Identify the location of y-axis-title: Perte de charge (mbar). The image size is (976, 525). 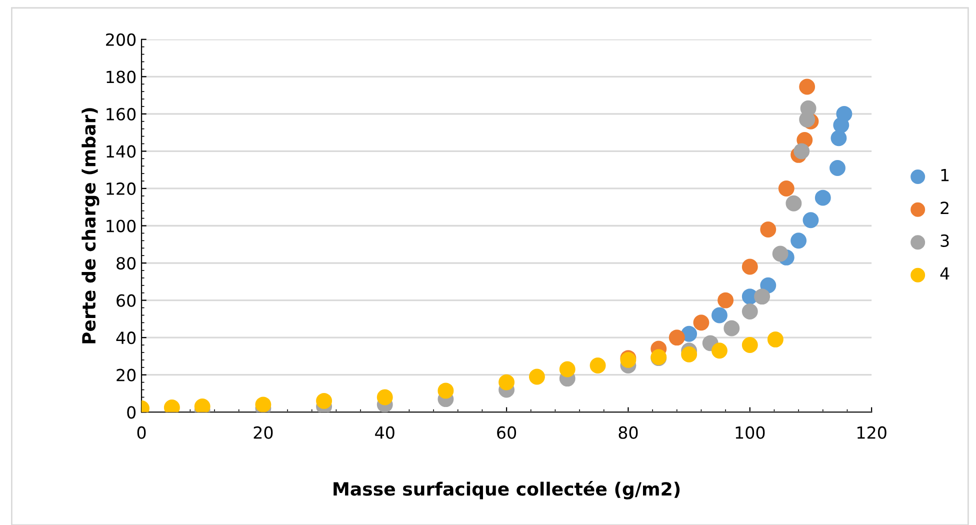
(91, 226).